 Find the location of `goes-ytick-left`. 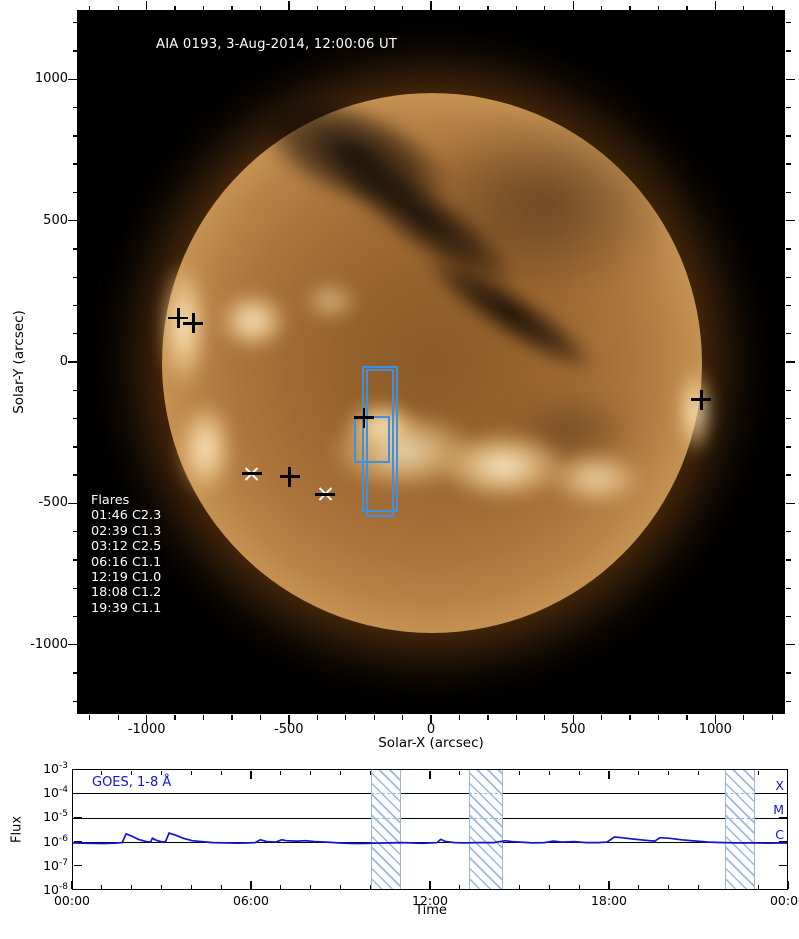

goes-ytick-left is located at coordinates (77, 793).